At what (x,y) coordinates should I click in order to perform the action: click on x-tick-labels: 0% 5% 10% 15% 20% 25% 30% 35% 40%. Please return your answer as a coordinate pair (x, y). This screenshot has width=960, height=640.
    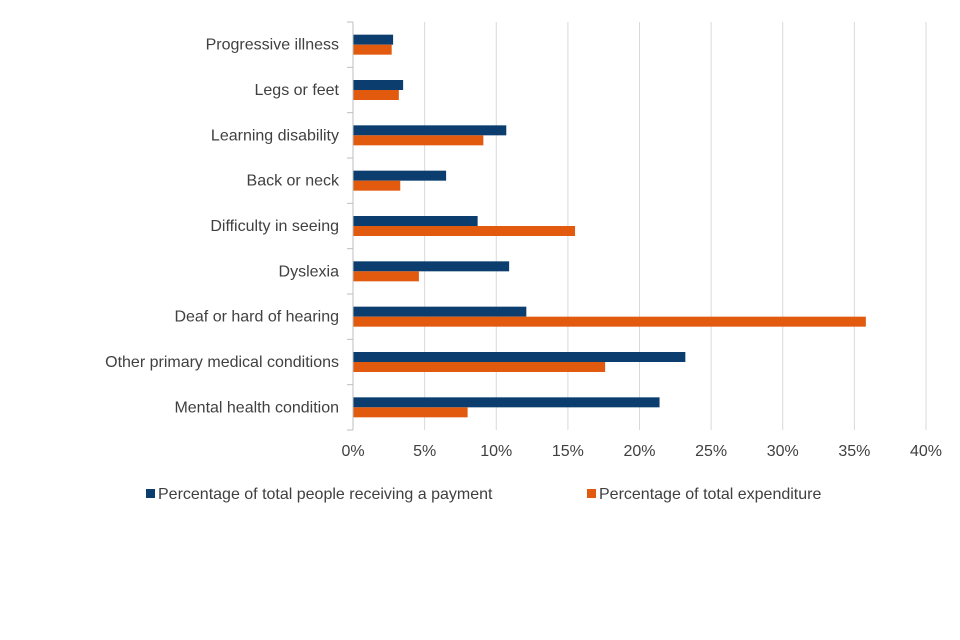
    Looking at the image, I should click on (641, 451).